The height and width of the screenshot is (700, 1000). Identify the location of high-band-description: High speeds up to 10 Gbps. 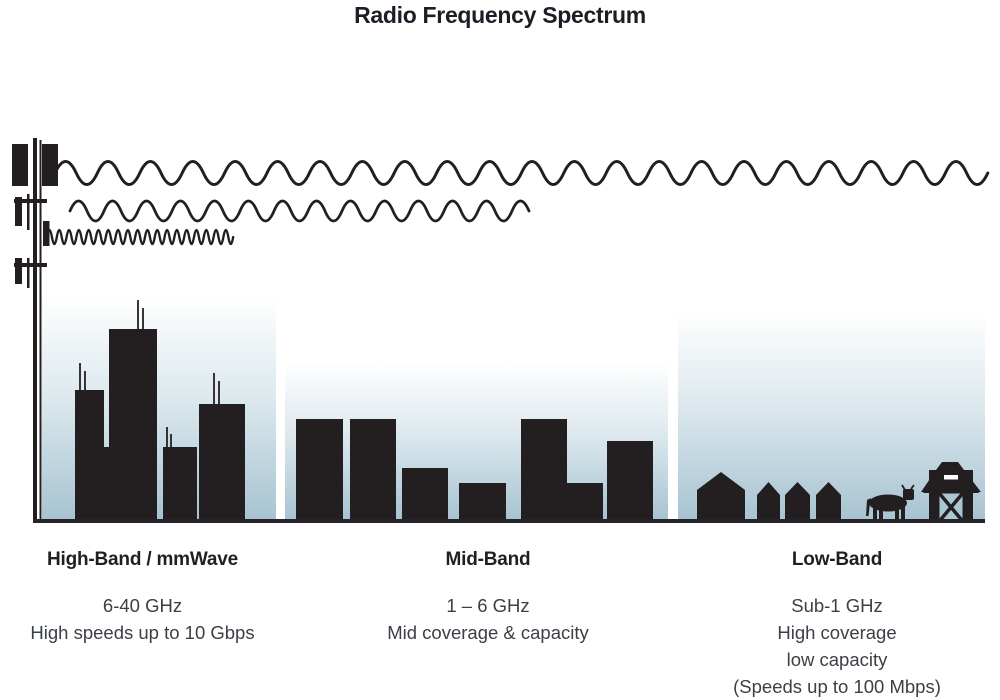
(142, 632).